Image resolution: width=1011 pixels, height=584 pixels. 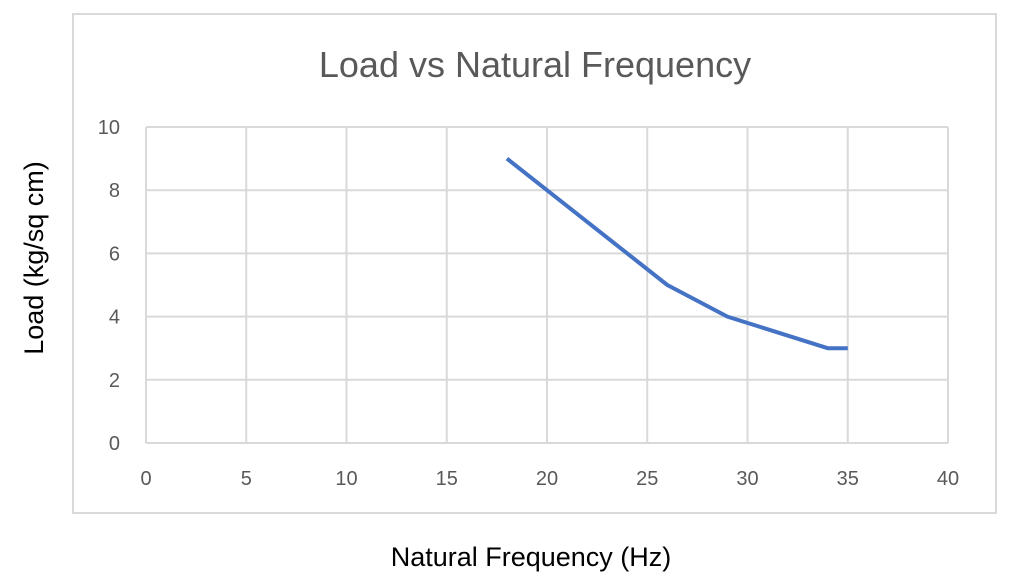 What do you see at coordinates (535, 64) in the screenshot?
I see `chart-title: Load vs Natural Frequency` at bounding box center [535, 64].